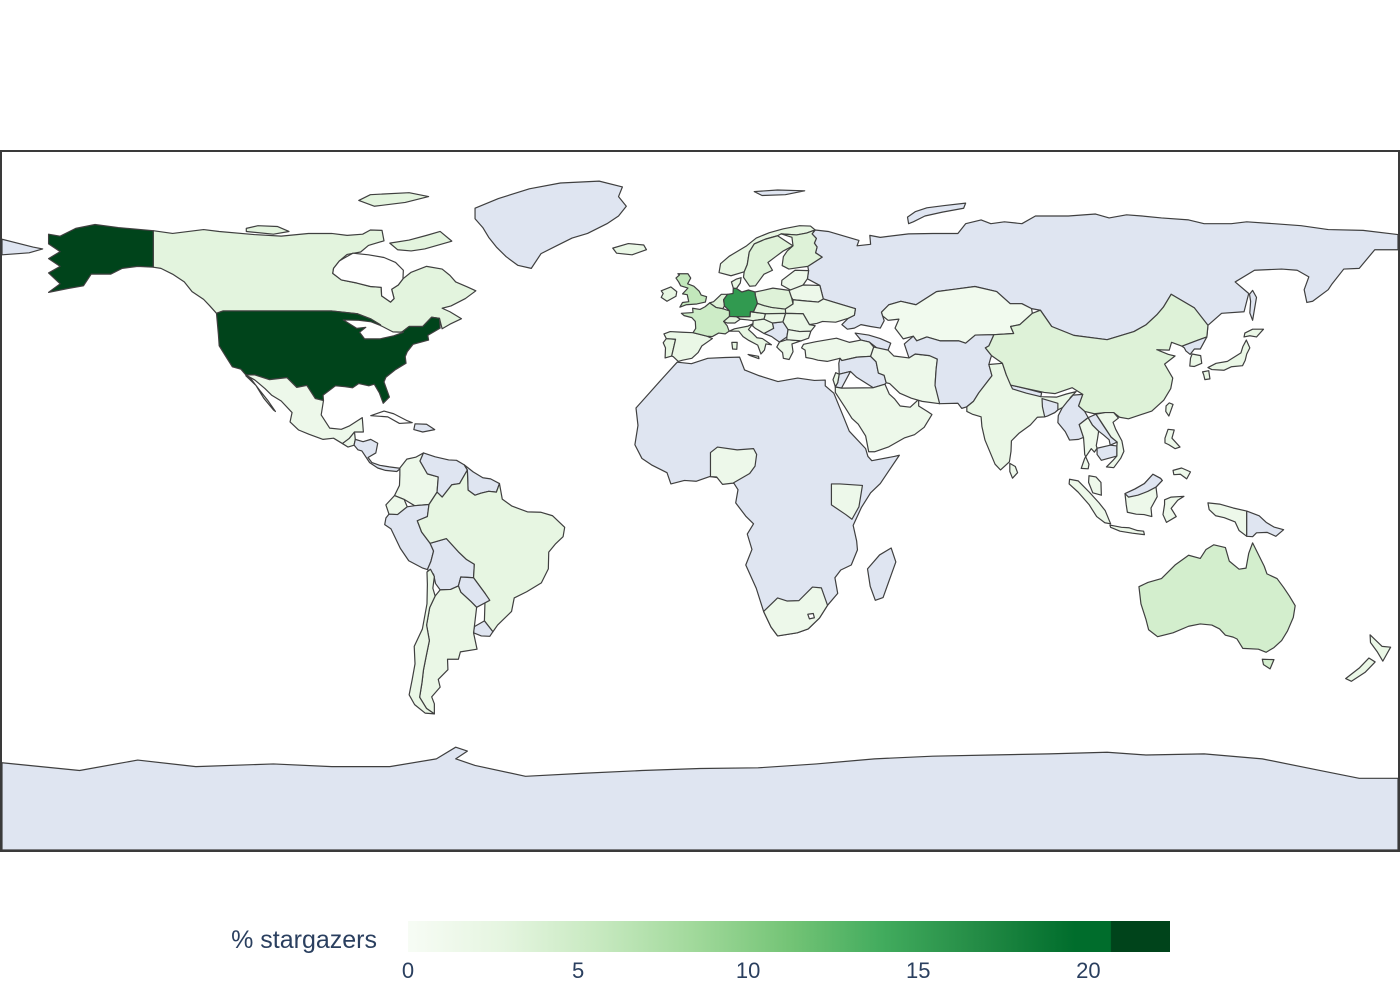  I want to click on country-south-africa, so click(796, 611).